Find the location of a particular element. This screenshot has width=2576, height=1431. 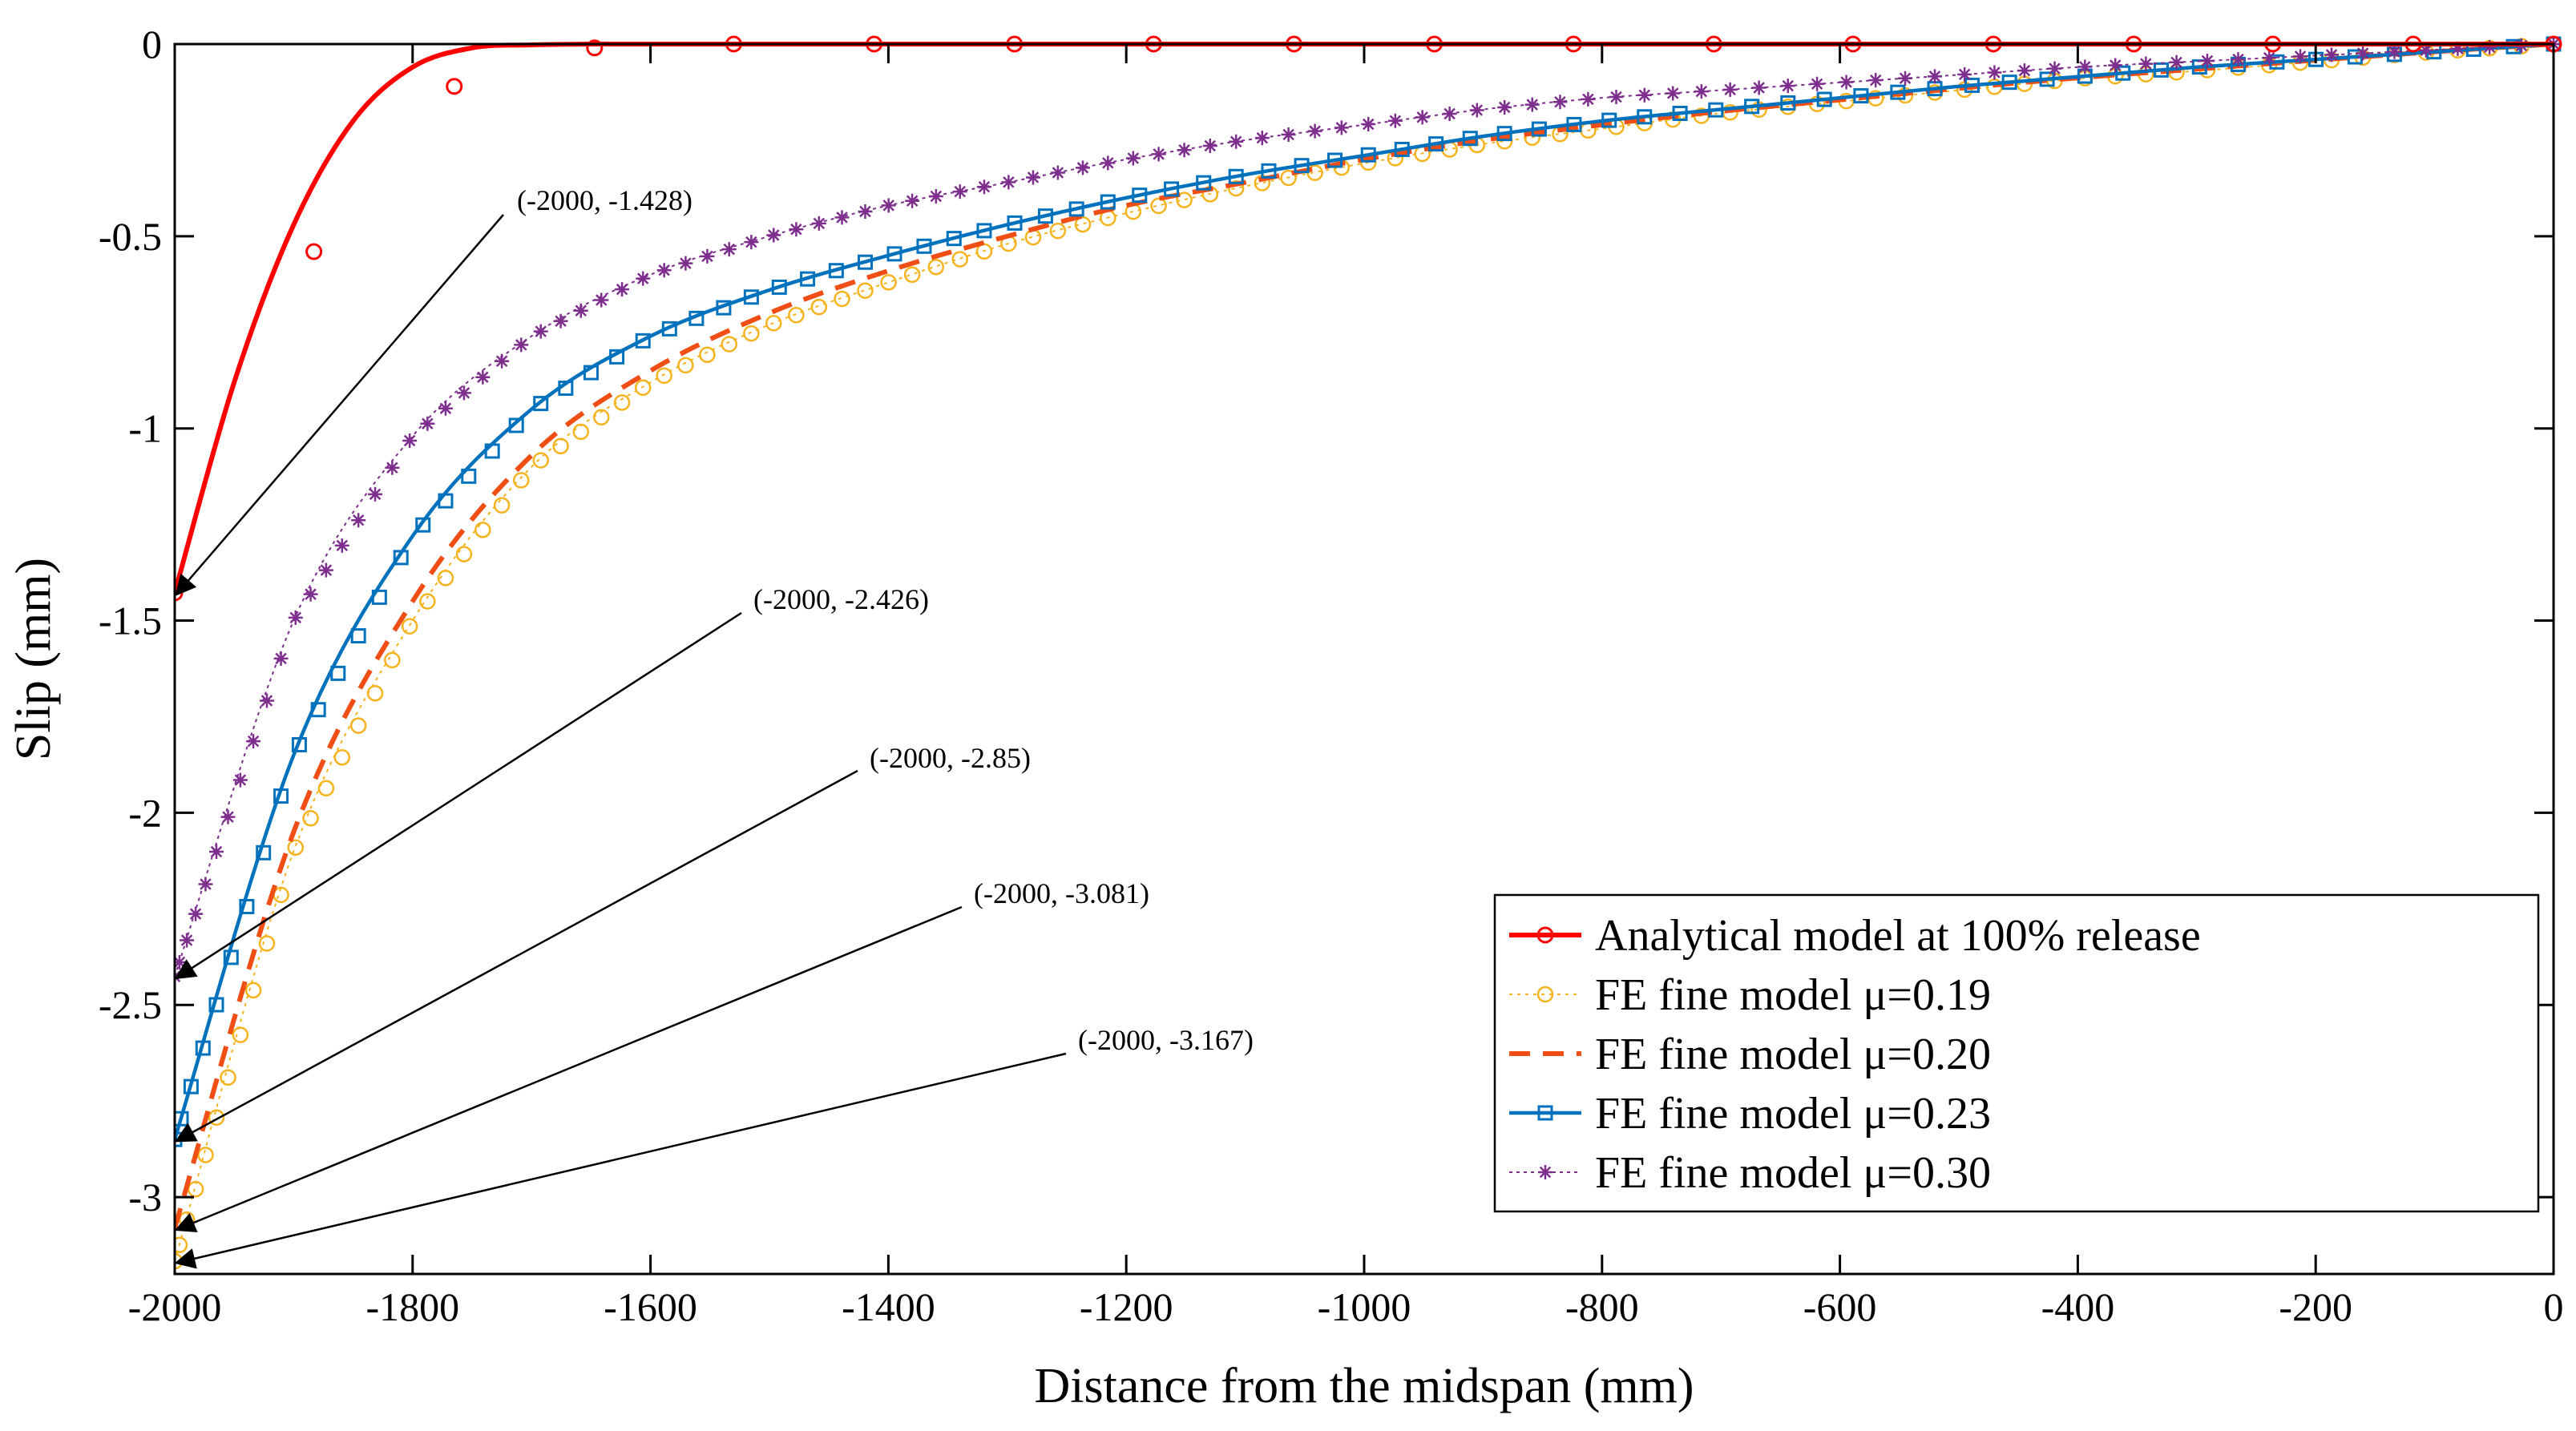

annotation-arrow is located at coordinates (516, 956).